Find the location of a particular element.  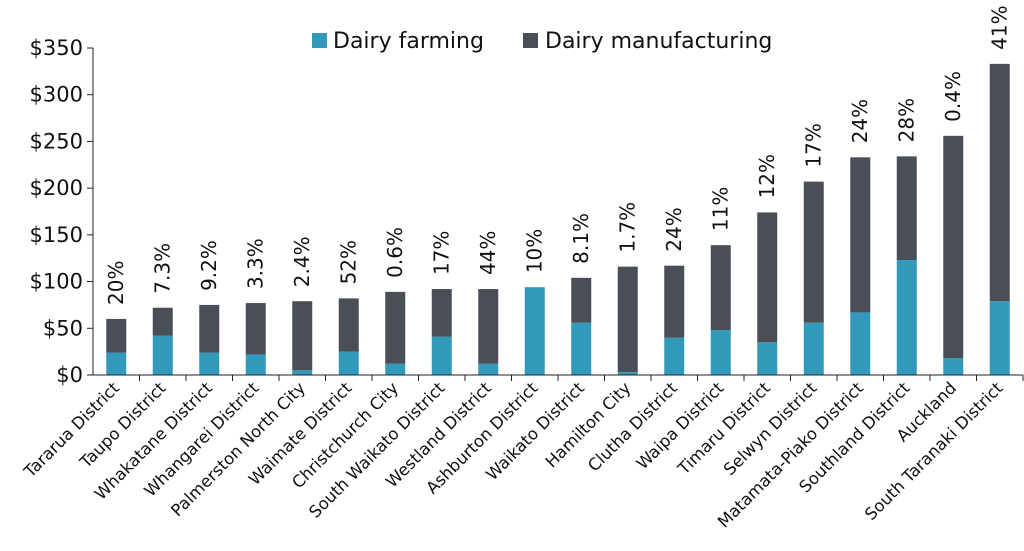

percentage-label: 8.1% is located at coordinates (581, 238).